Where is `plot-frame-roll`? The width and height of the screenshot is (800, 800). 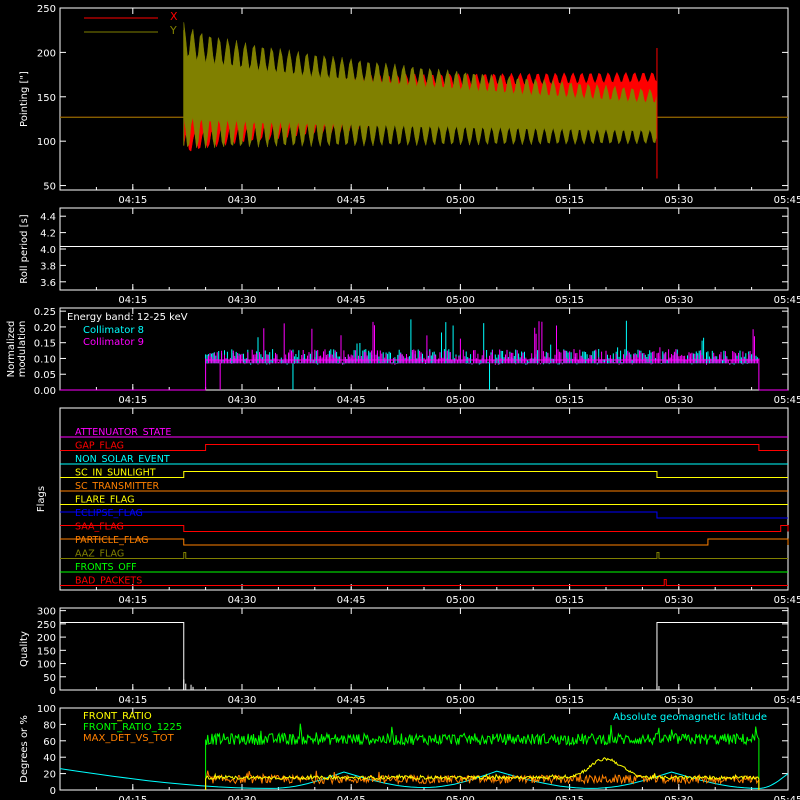
plot-frame-roll is located at coordinates (424, 249).